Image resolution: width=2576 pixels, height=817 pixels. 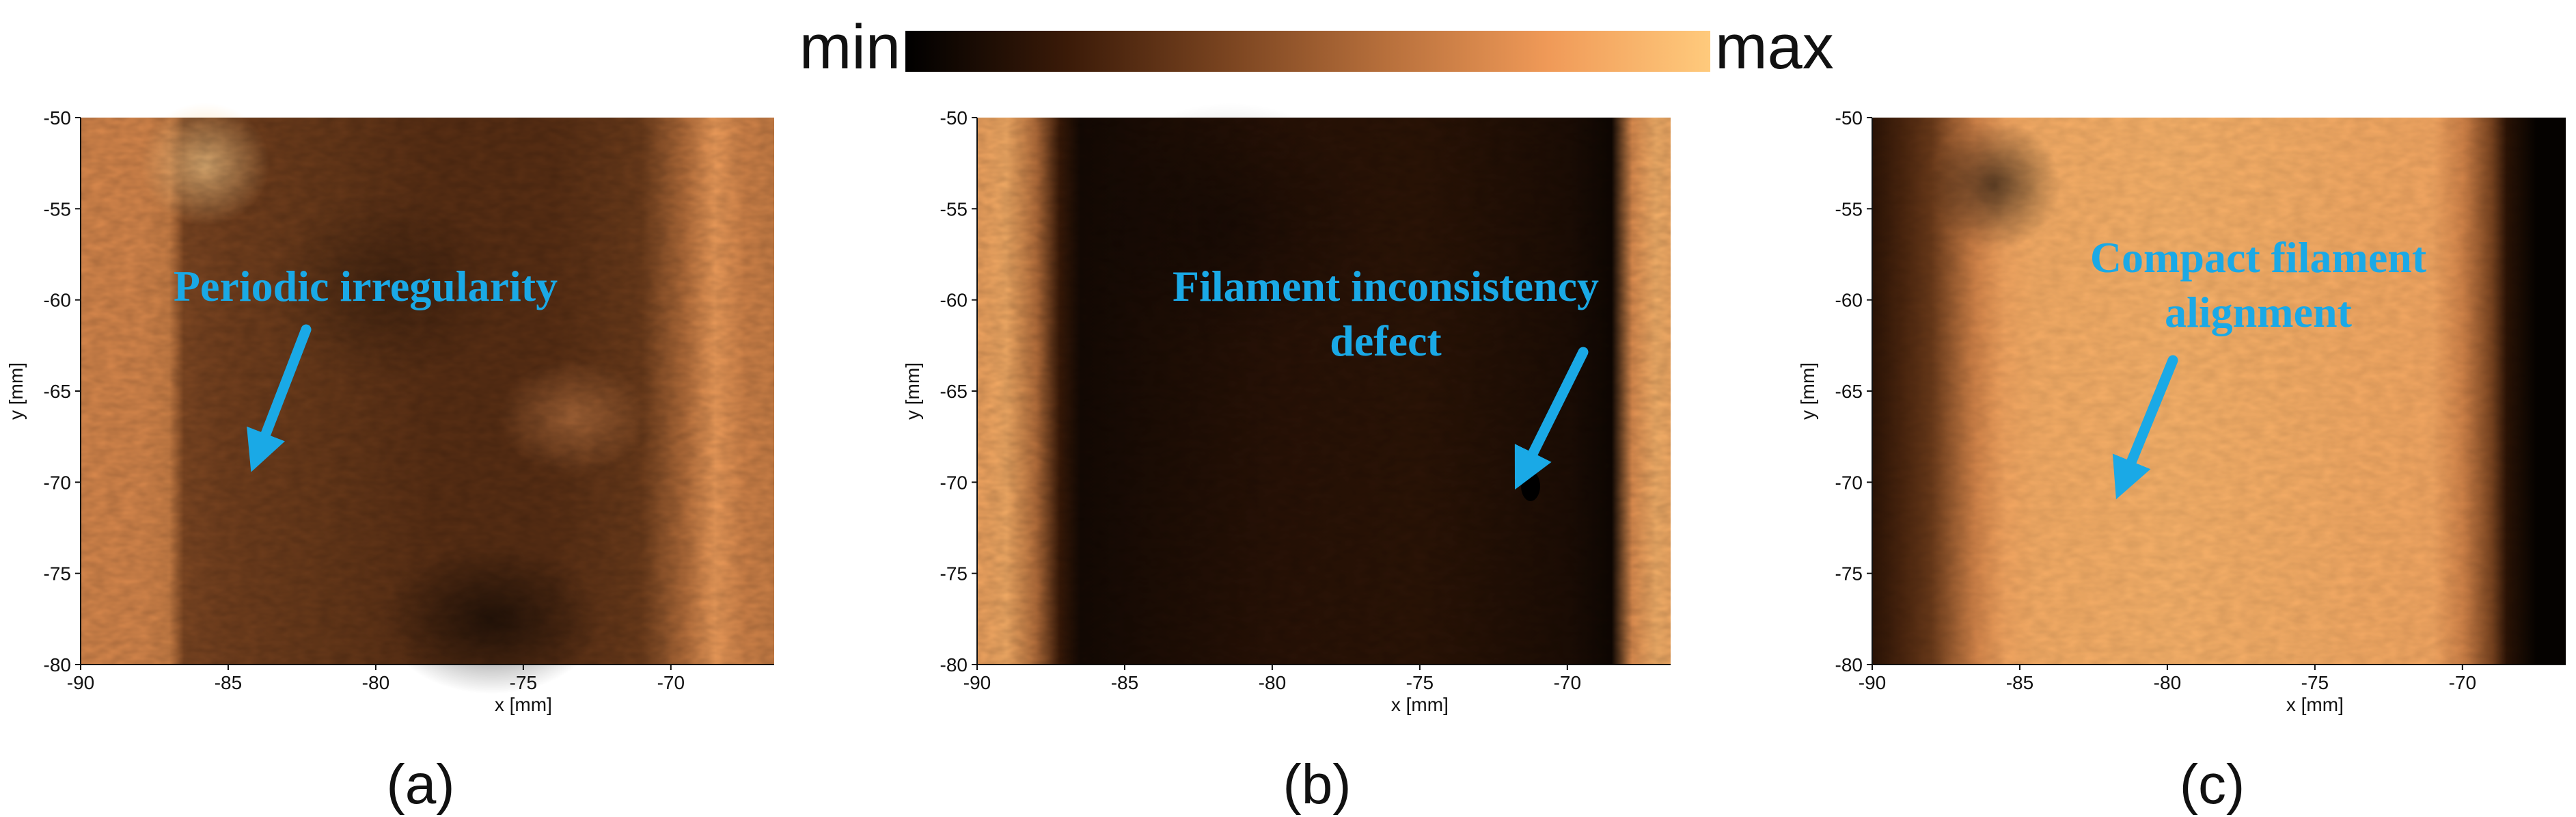 What do you see at coordinates (2258, 257) in the screenshot?
I see `annotation-line: Compact filament` at bounding box center [2258, 257].